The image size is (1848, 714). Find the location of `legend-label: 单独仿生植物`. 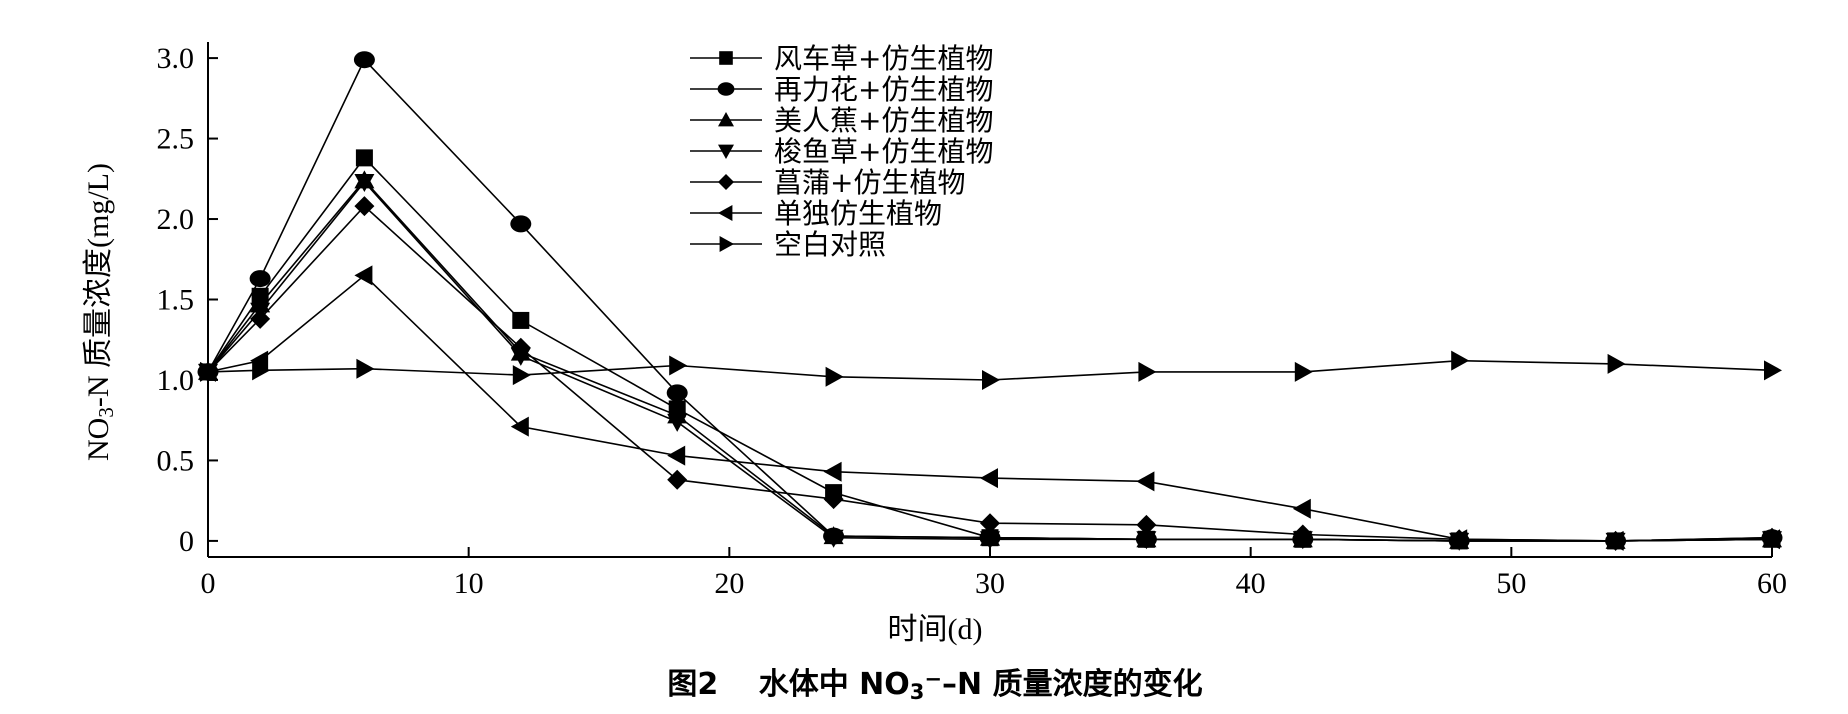

legend-label: 单独仿生植物 is located at coordinates (858, 213).